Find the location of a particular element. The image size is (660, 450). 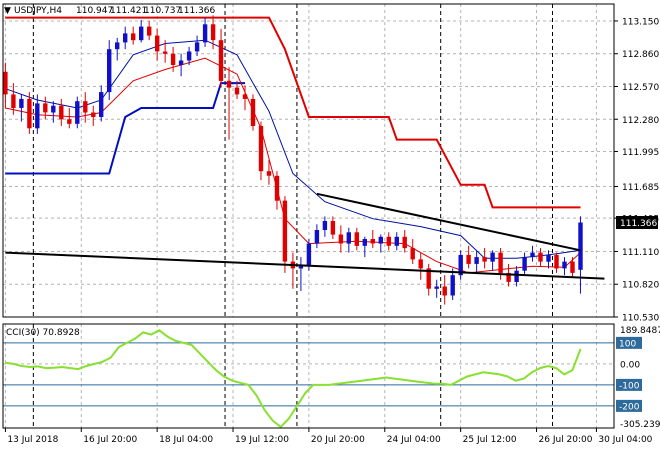

ohlc-high: 111.421 is located at coordinates (128, 11).